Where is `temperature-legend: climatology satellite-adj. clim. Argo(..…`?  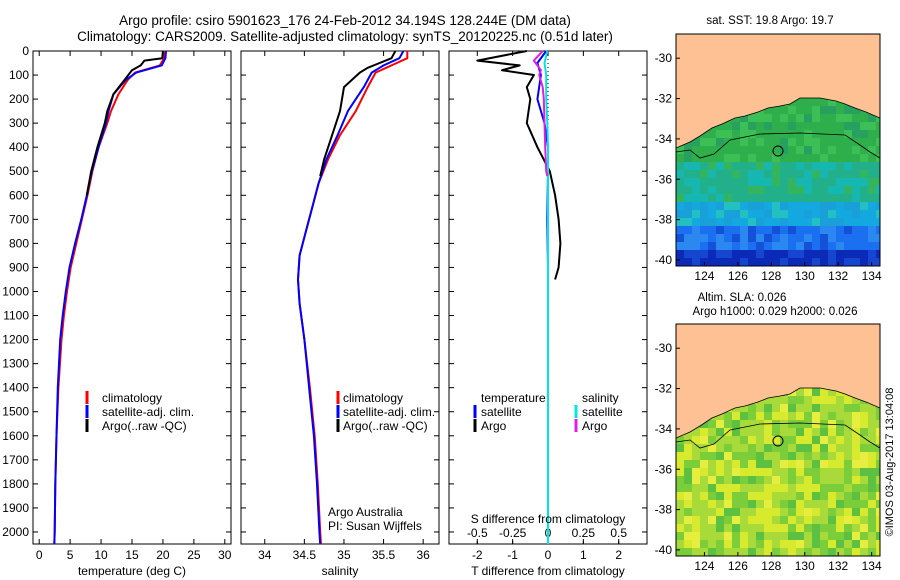
temperature-legend: climatology satellite-adj. clim. Argo(..… is located at coordinates (139, 412).